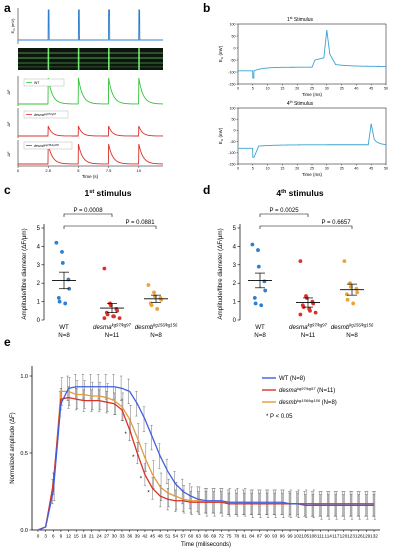  What do you see at coordinates (39, 247) in the screenshot?
I see `dotplot-ytick-label: 4` at bounding box center [39, 247].